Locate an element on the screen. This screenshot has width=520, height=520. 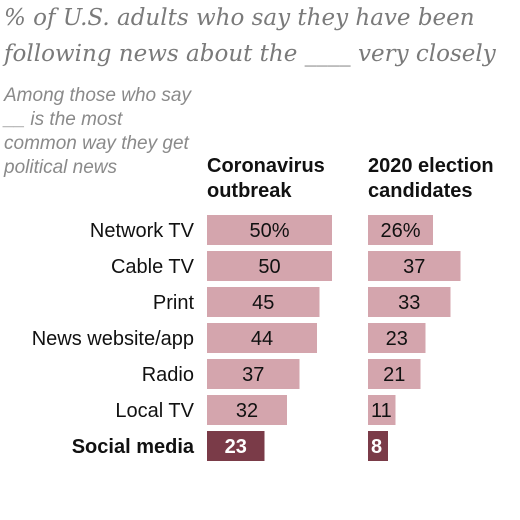
value-label-2020-election-candidates-radio: 21 is located at coordinates (394, 375).